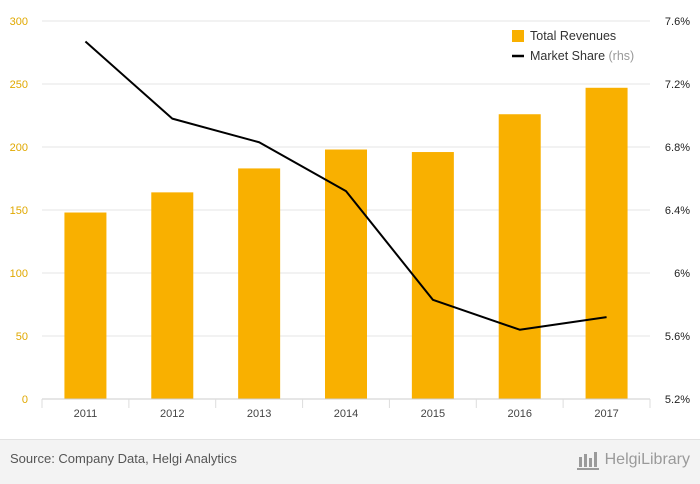  Describe the element at coordinates (619, 56) in the screenshot. I see `legend-rhs-note: (rhs)` at that location.